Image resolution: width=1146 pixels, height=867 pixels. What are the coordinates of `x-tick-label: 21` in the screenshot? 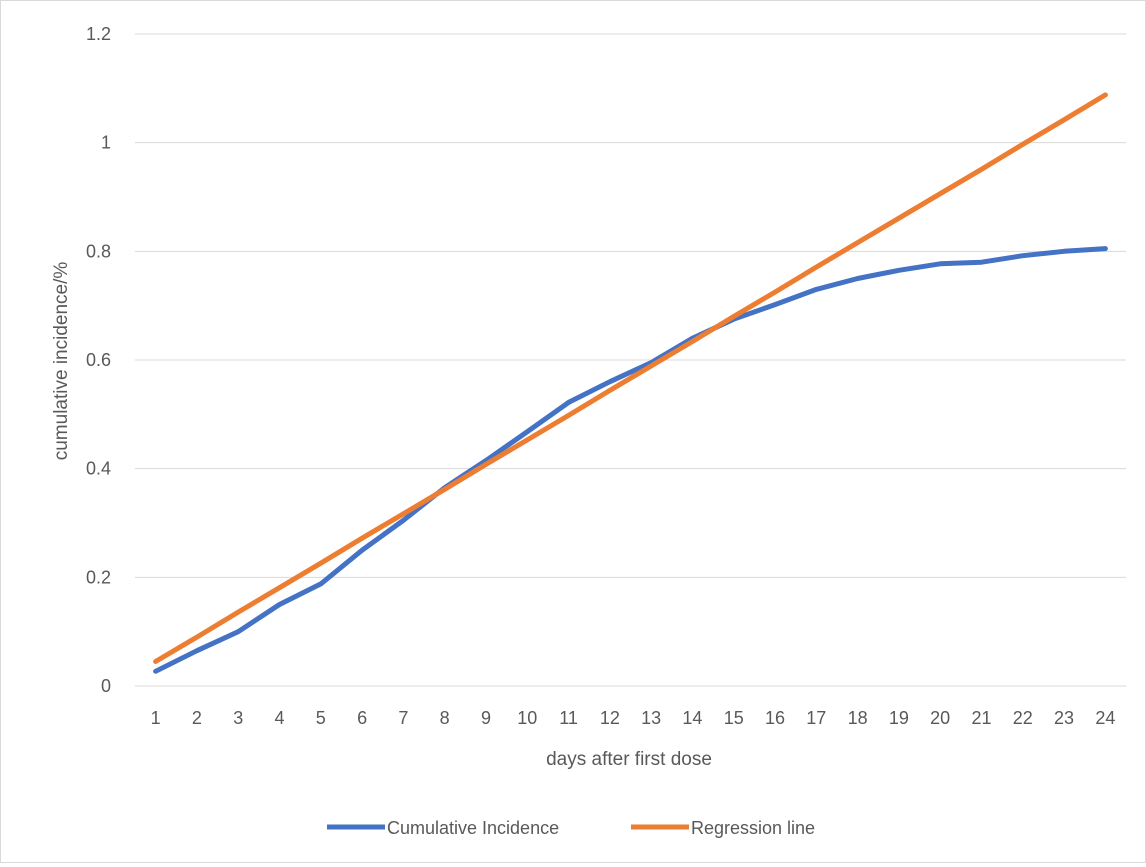 It's located at (981, 718).